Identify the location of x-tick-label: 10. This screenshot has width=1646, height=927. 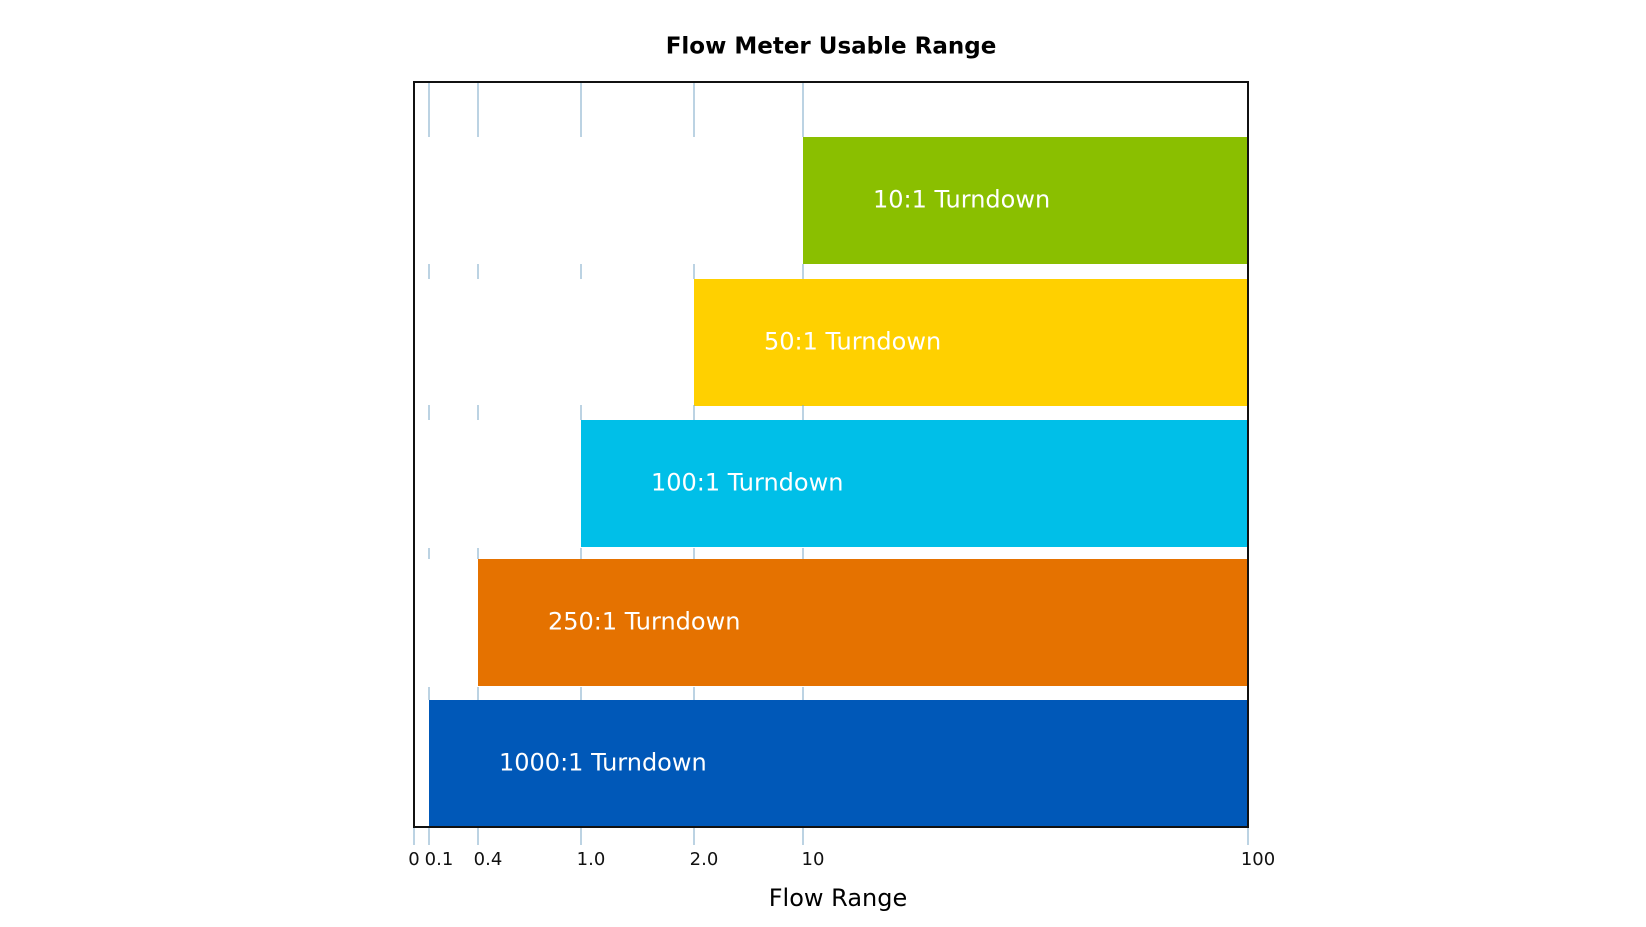
(813, 859).